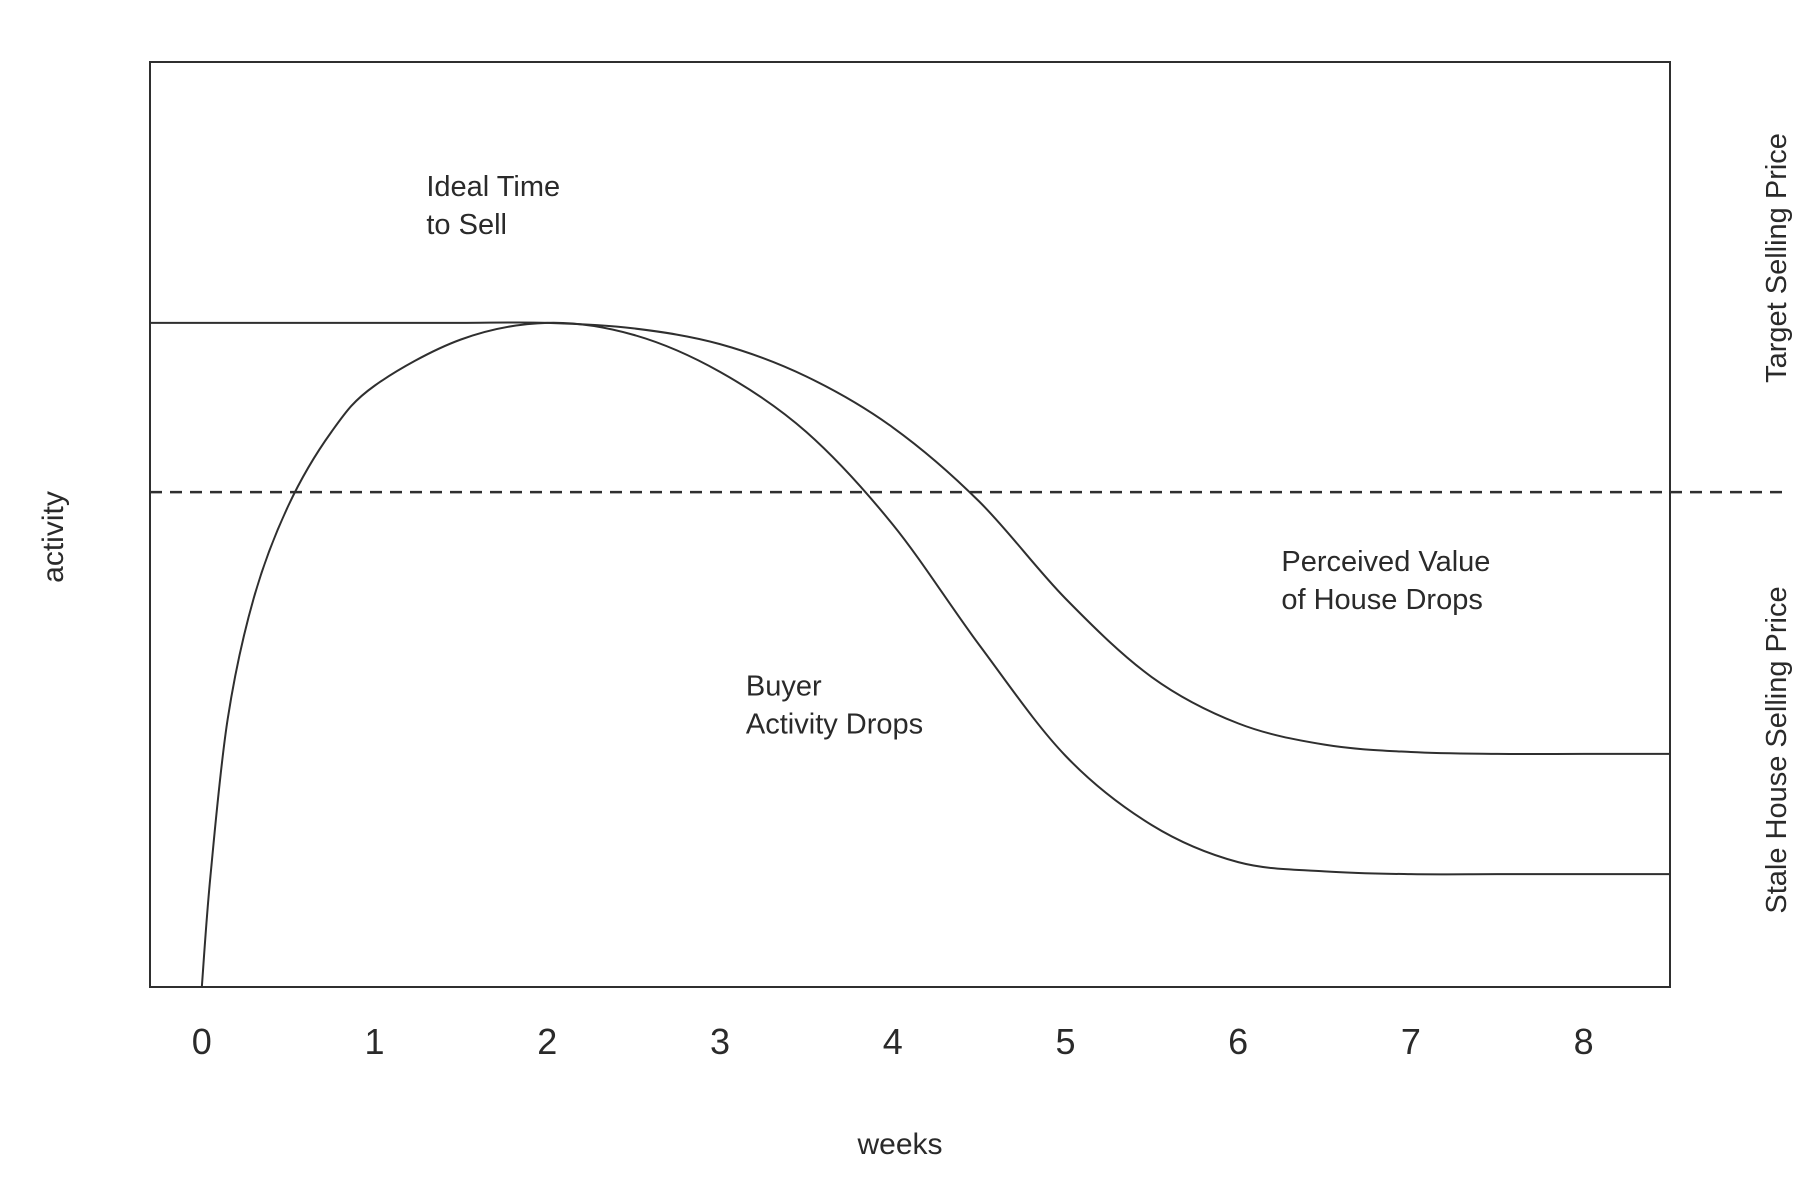  I want to click on x-tick-label: 1, so click(375, 1041).